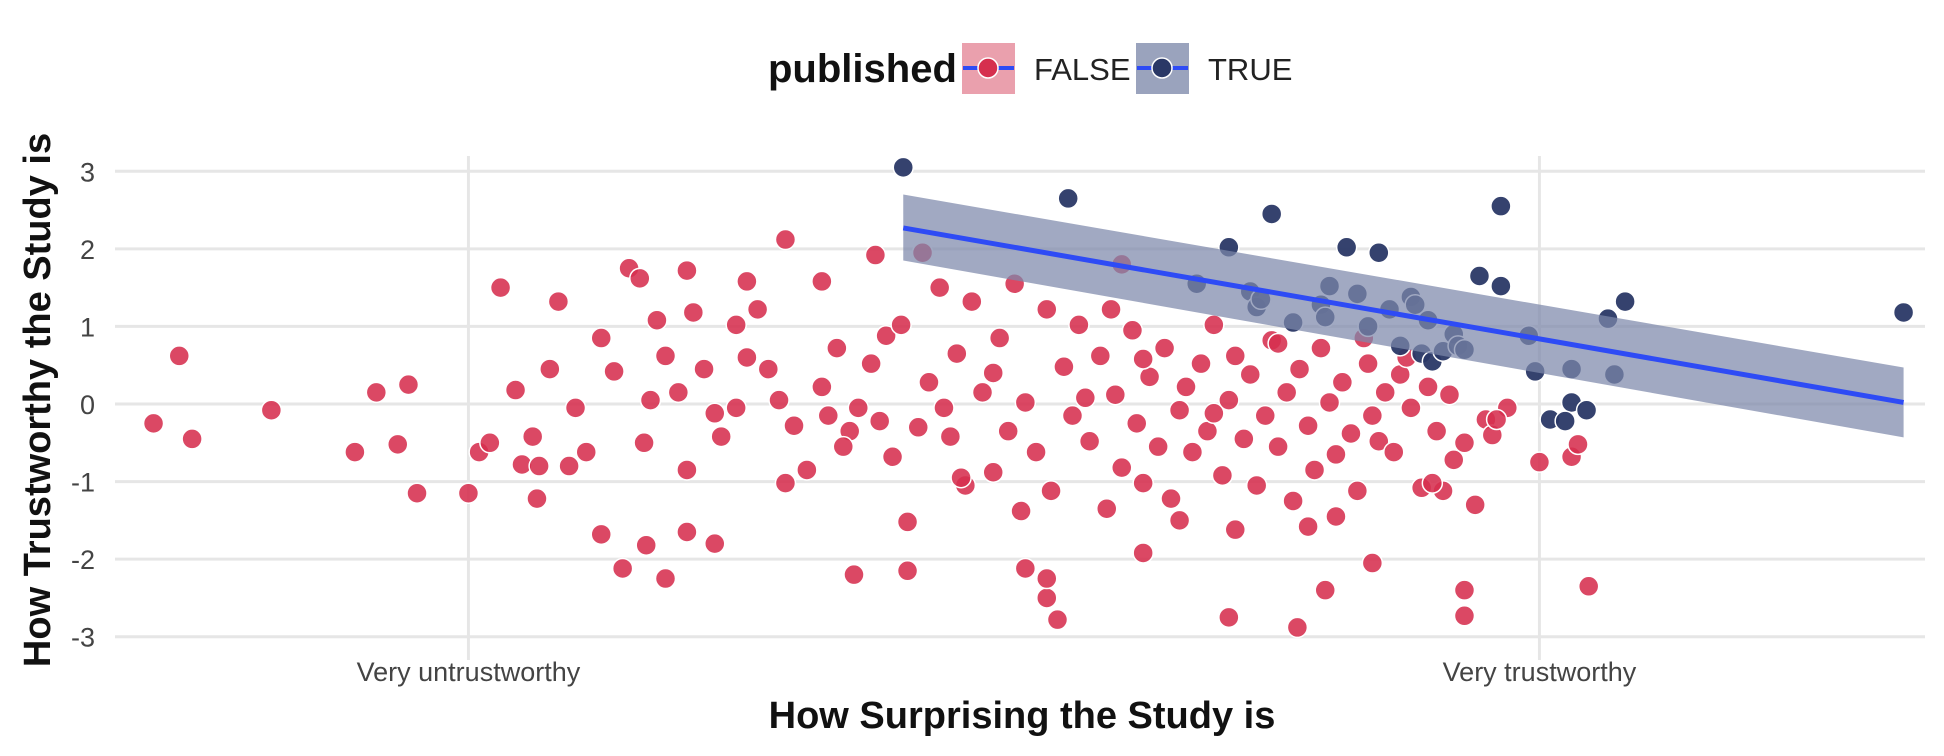  I want to click on legend: published FALSE TRUE, so click(1030, 68).